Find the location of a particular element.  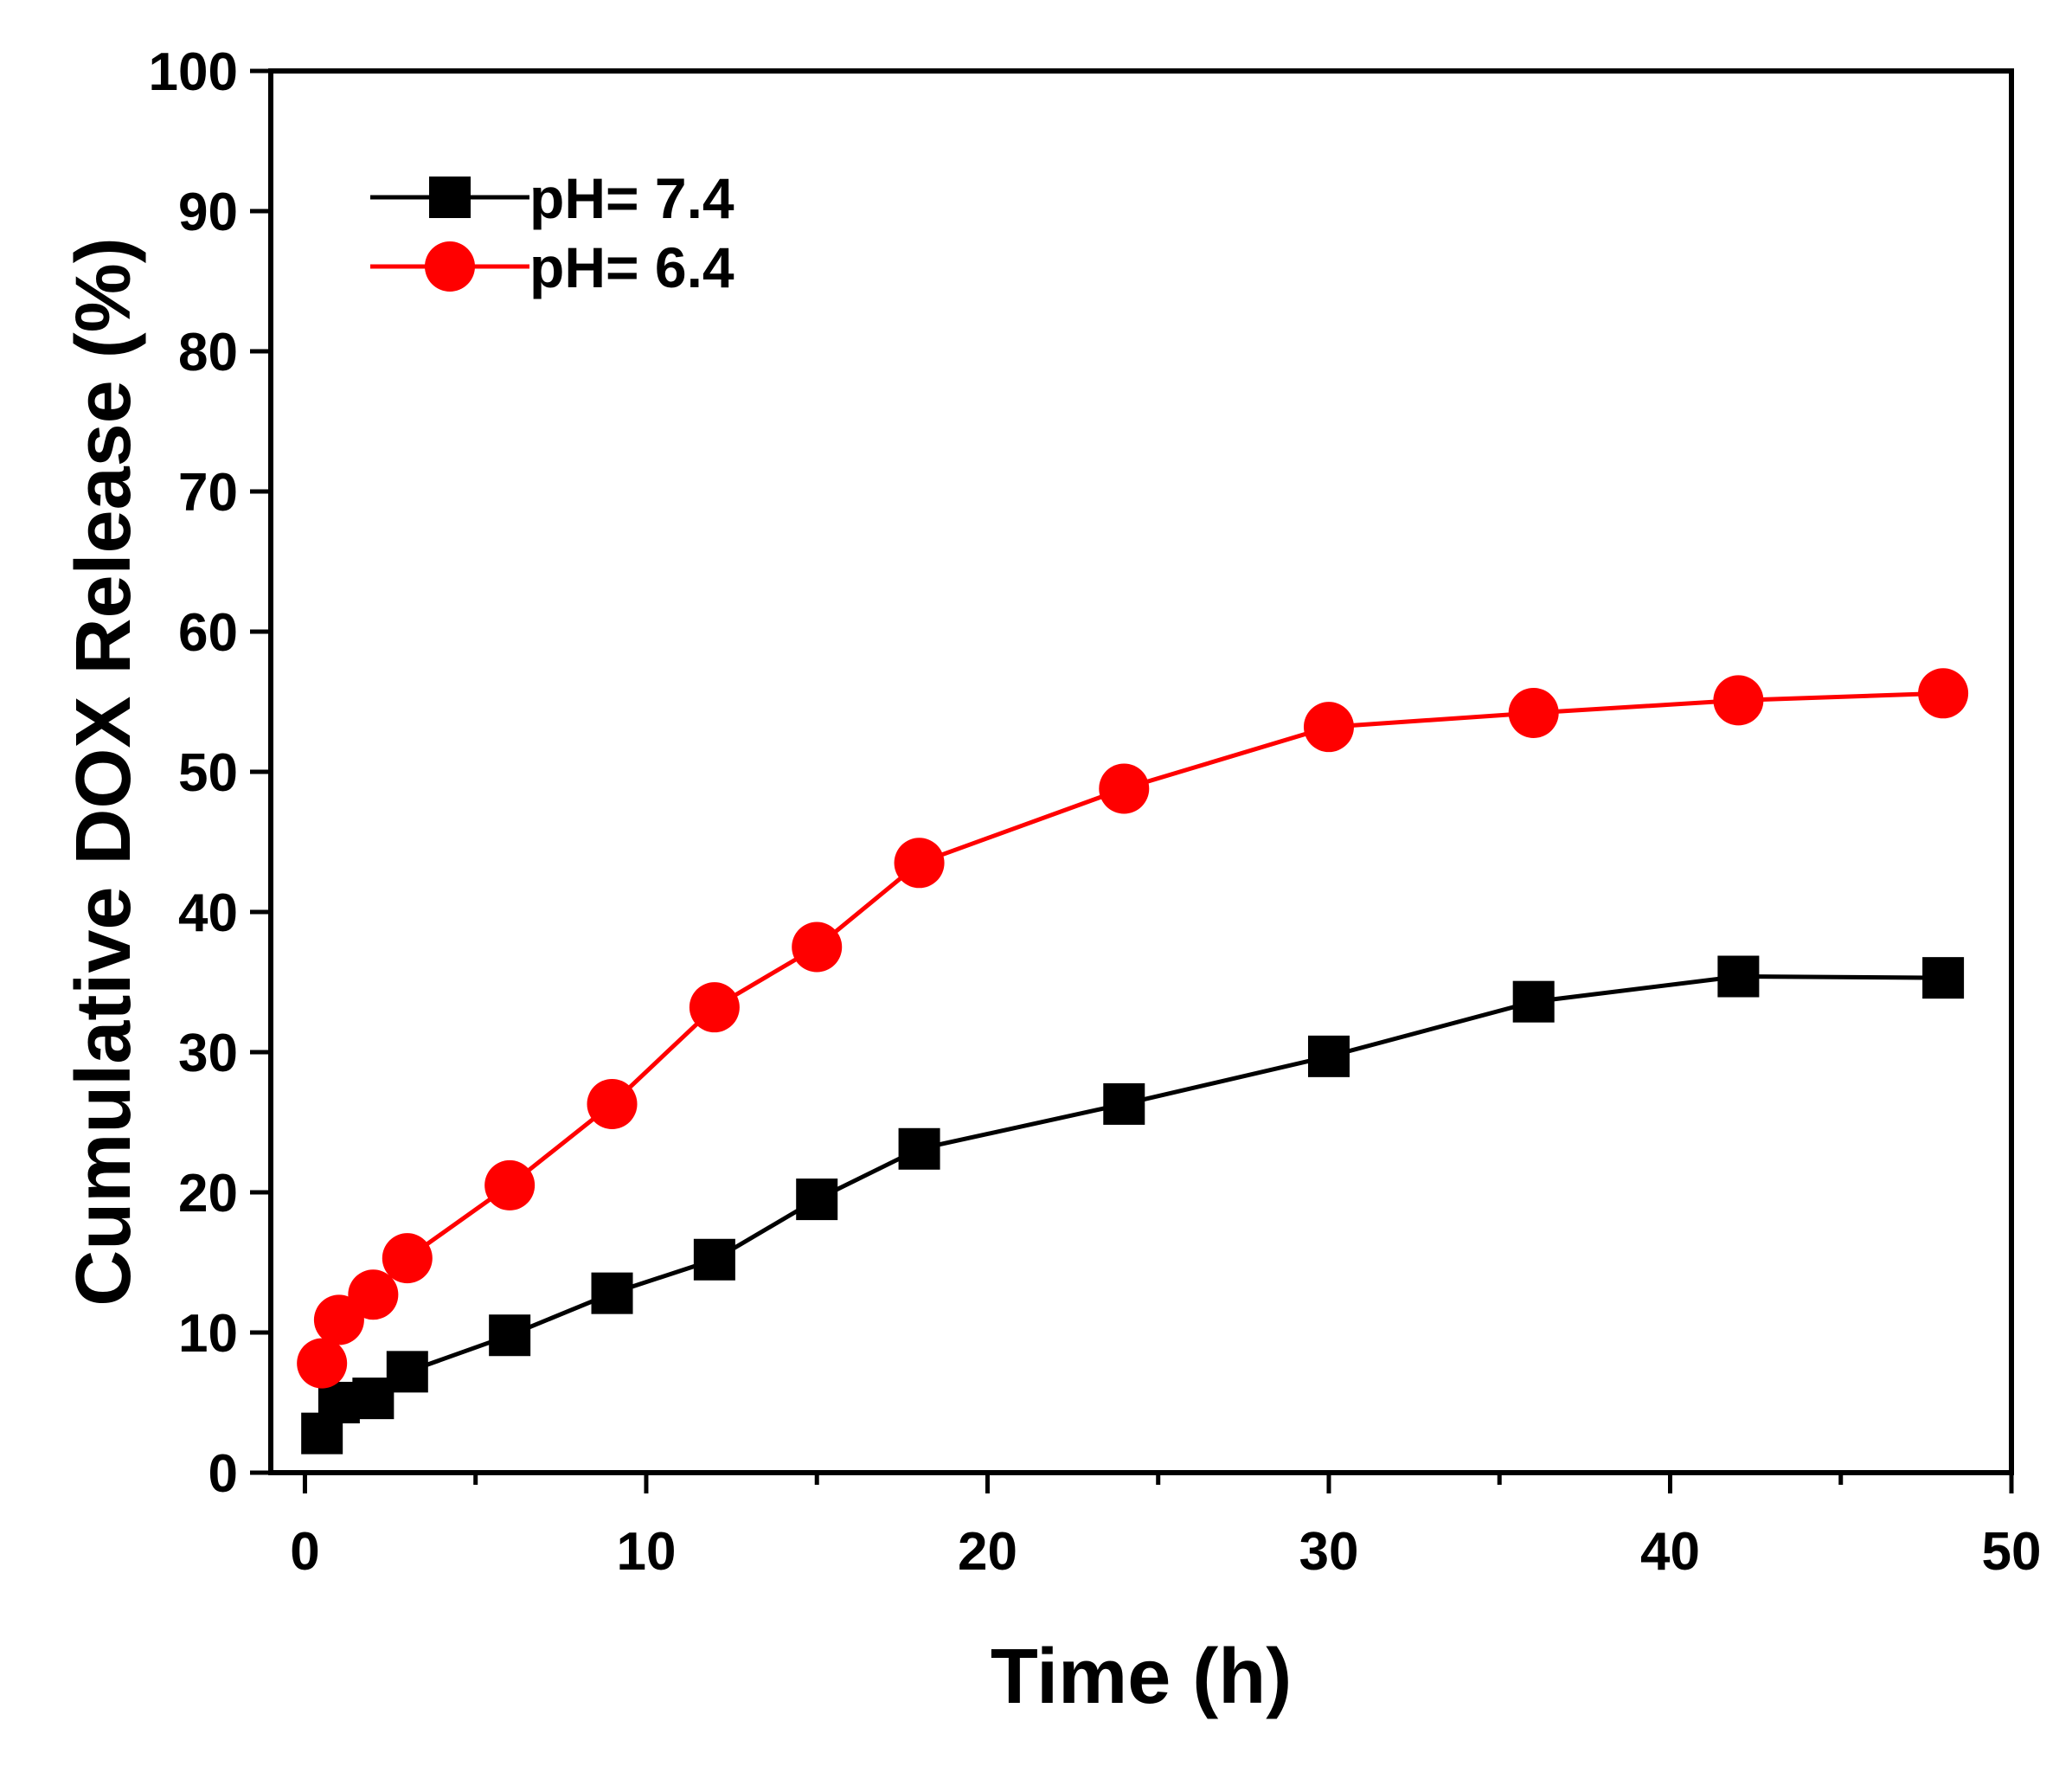

y-tick-label: 90 is located at coordinates (208, 212).